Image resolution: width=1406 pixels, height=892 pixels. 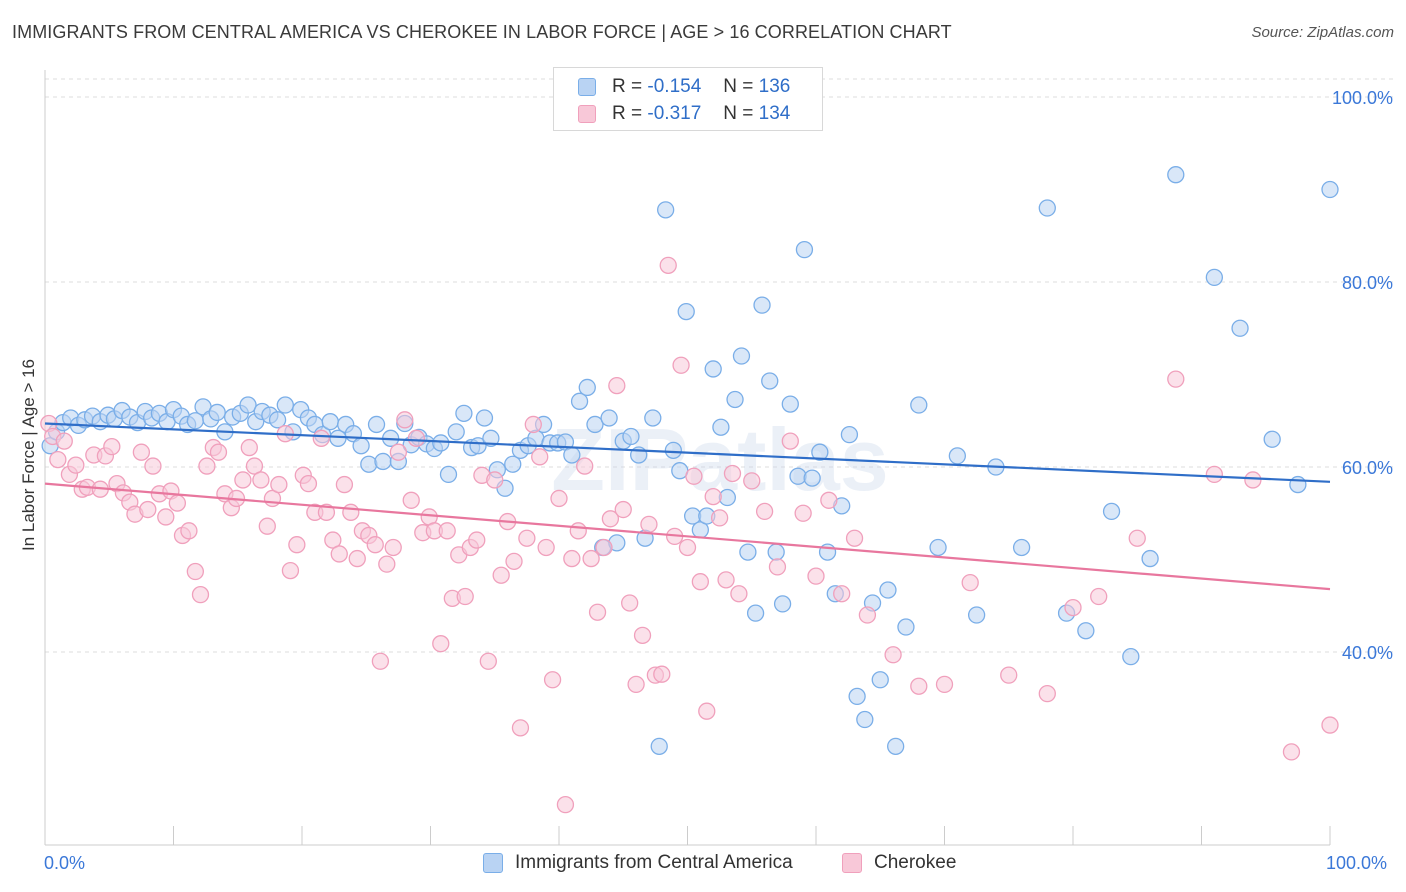 I want to click on y-tick-label: 100.0%, so click(x=1362, y=98).